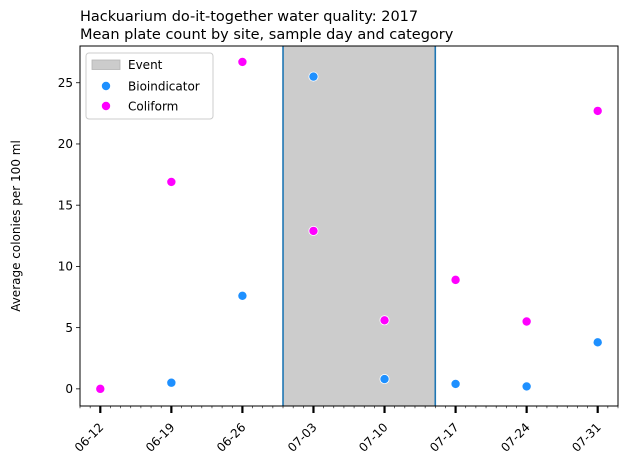 The height and width of the screenshot is (470, 630). Describe the element at coordinates (106, 86) in the screenshot. I see `legend-marker-bioindicator` at that location.